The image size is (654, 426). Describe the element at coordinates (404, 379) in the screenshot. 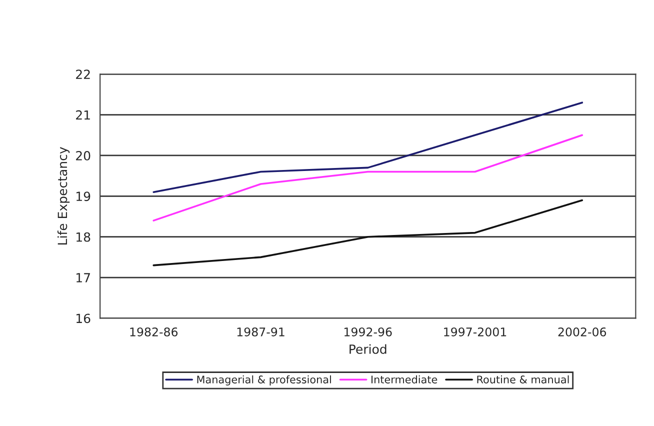

I see `legend-label: Intermediate` at that location.